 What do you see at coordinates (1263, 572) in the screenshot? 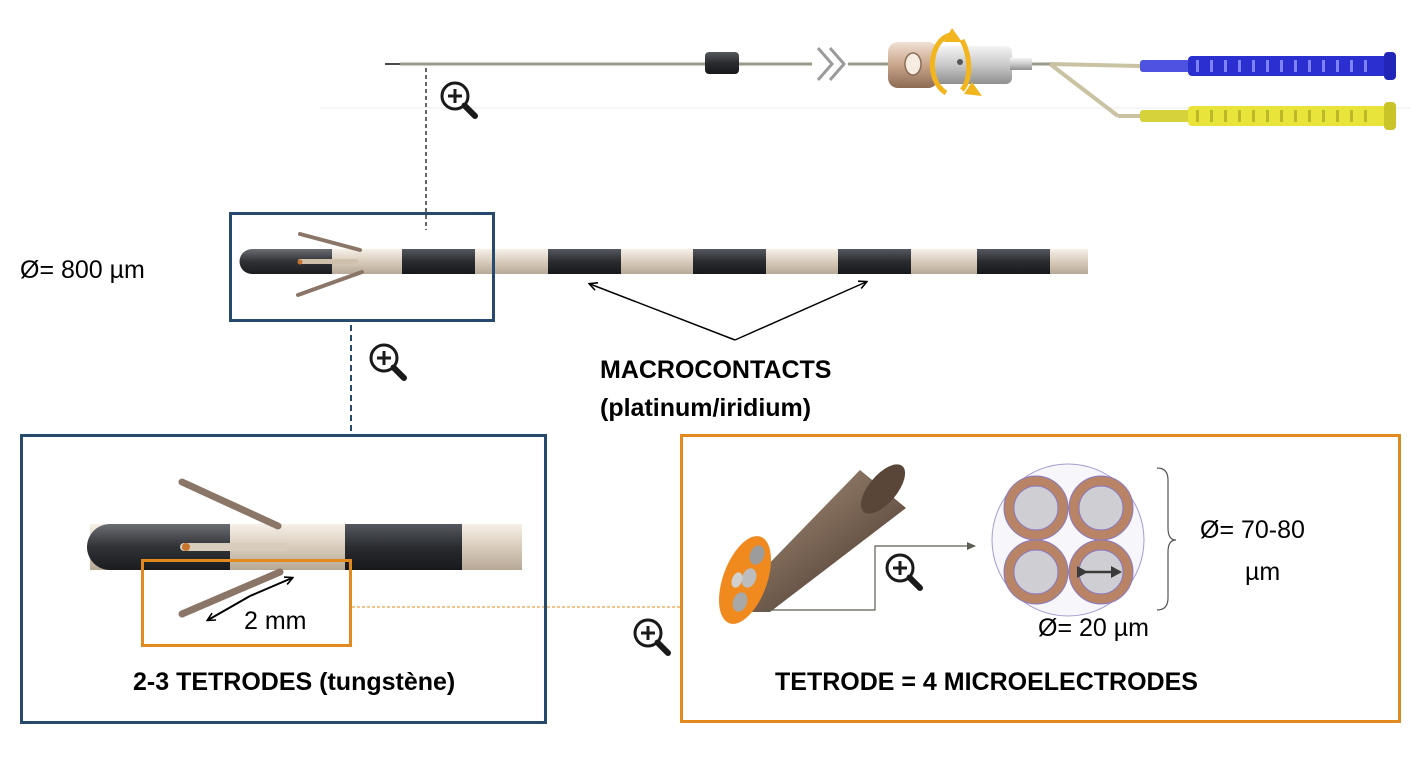
I see `bundle-diameter-unit: µm` at bounding box center [1263, 572].